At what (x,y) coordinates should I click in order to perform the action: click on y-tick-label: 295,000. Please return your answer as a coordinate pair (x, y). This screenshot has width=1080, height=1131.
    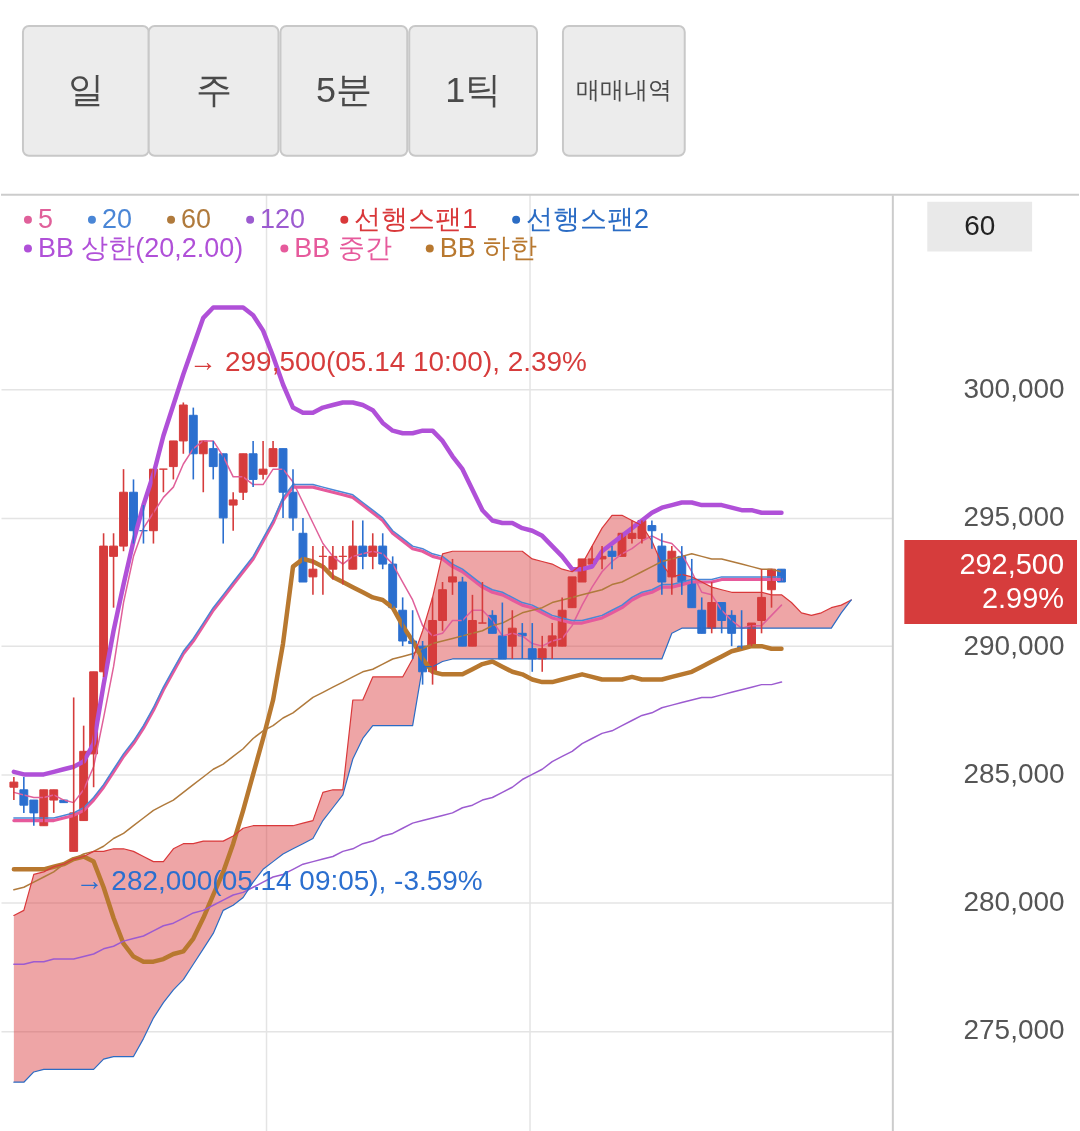
    Looking at the image, I should click on (1014, 517).